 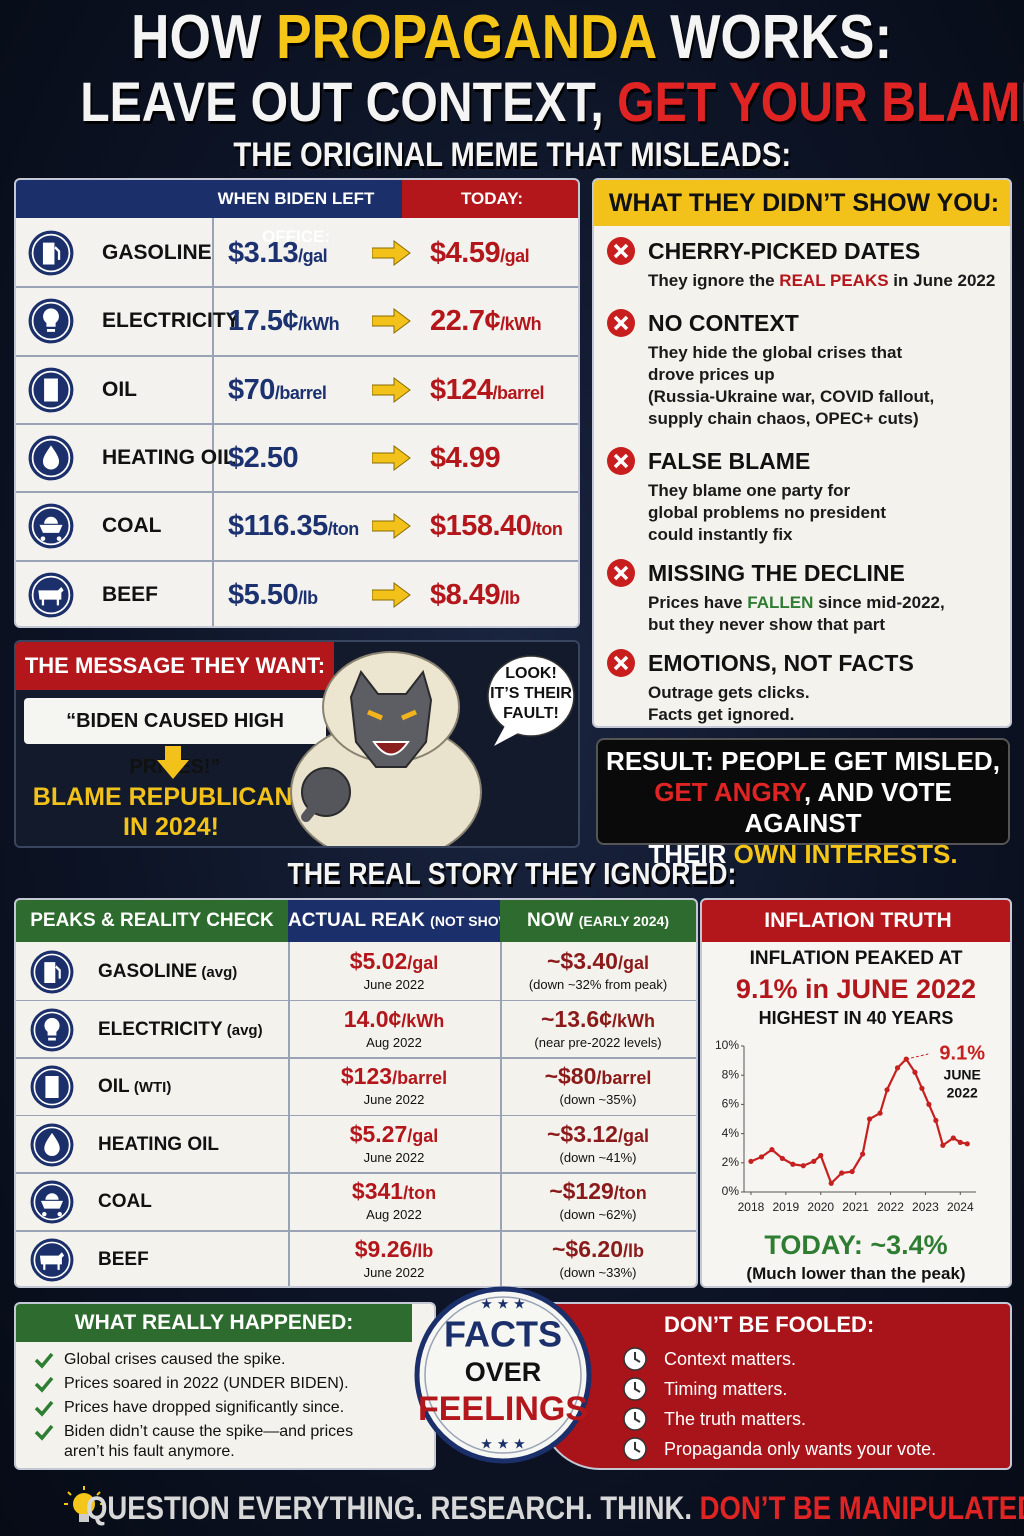 What do you see at coordinates (284, 321) in the screenshot?
I see `price-cell: 17.5¢/kWh` at bounding box center [284, 321].